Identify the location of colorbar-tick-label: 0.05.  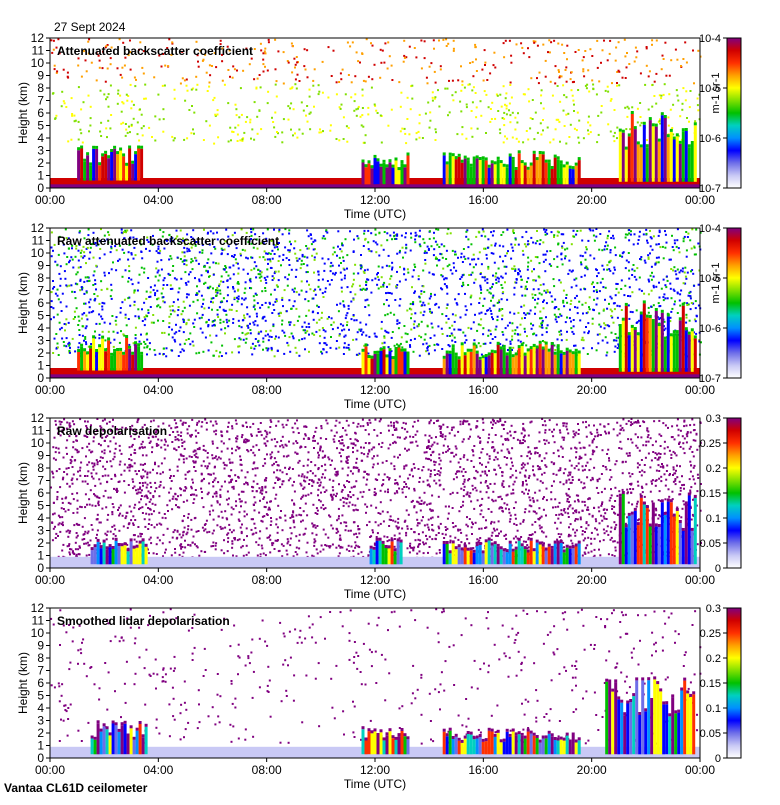
(710, 734).